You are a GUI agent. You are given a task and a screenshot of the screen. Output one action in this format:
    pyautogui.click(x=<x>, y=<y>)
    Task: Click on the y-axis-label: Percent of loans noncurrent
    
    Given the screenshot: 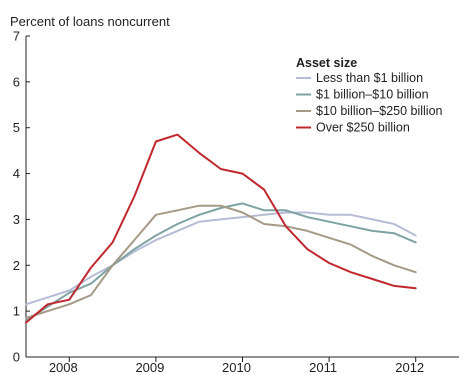 What is the action you would take?
    pyautogui.click(x=90, y=21)
    